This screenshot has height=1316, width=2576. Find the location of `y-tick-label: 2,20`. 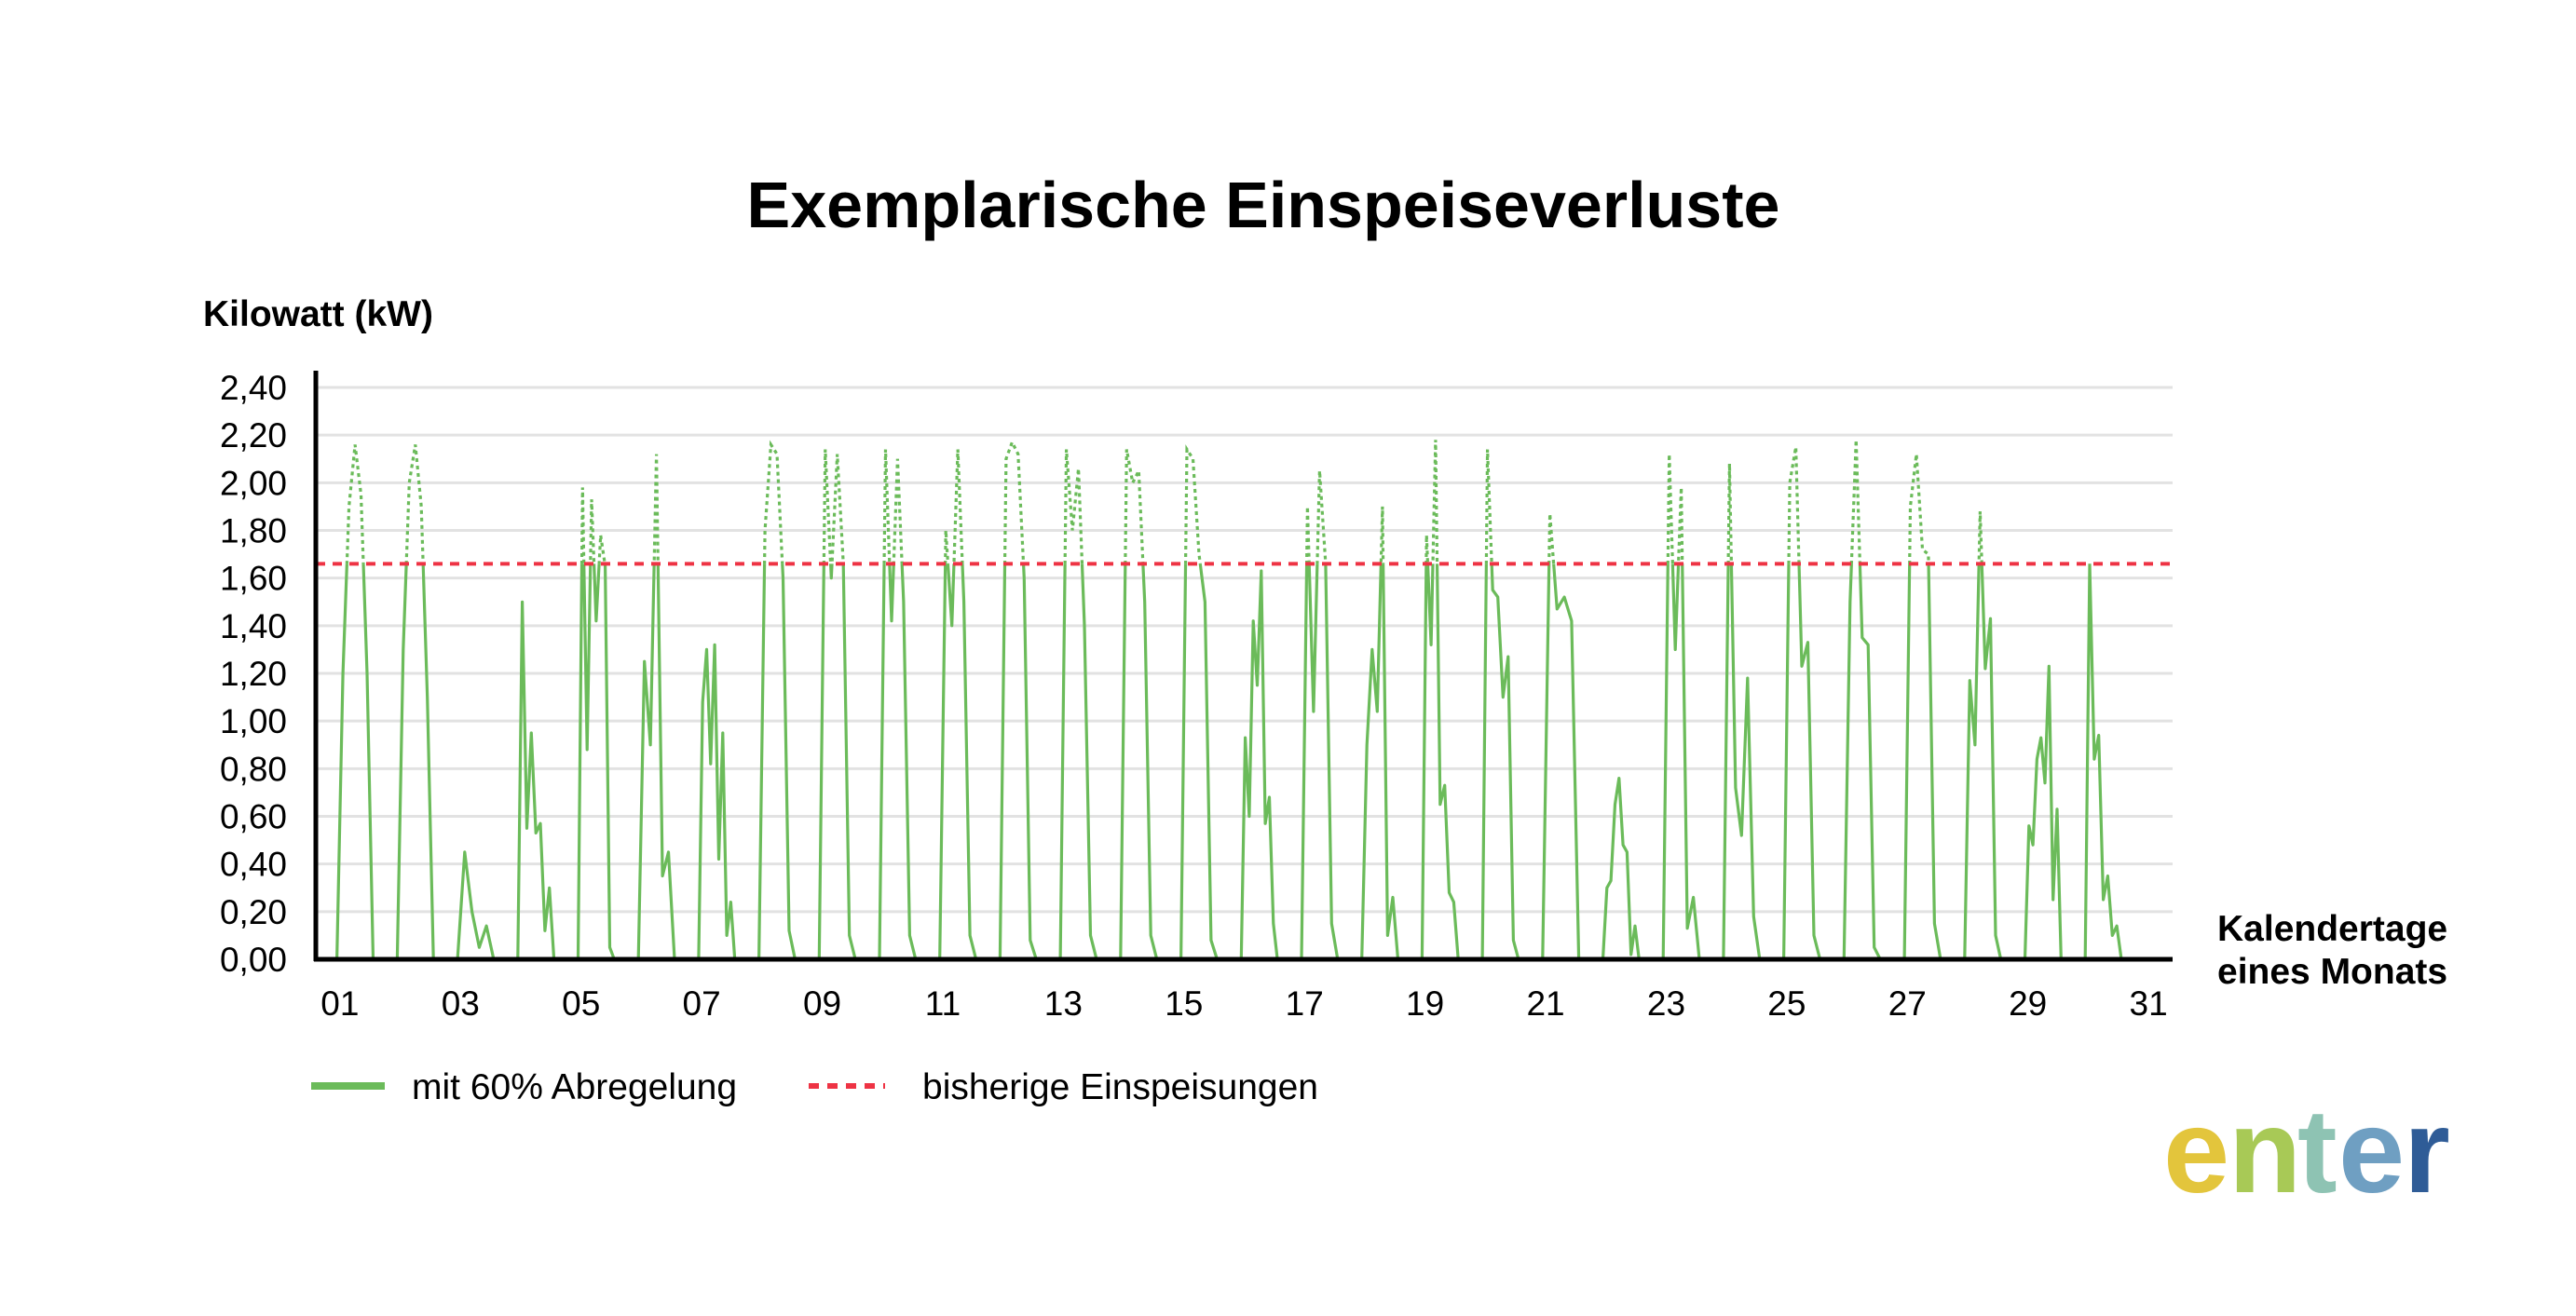

y-tick-label: 2,20 is located at coordinates (253, 435).